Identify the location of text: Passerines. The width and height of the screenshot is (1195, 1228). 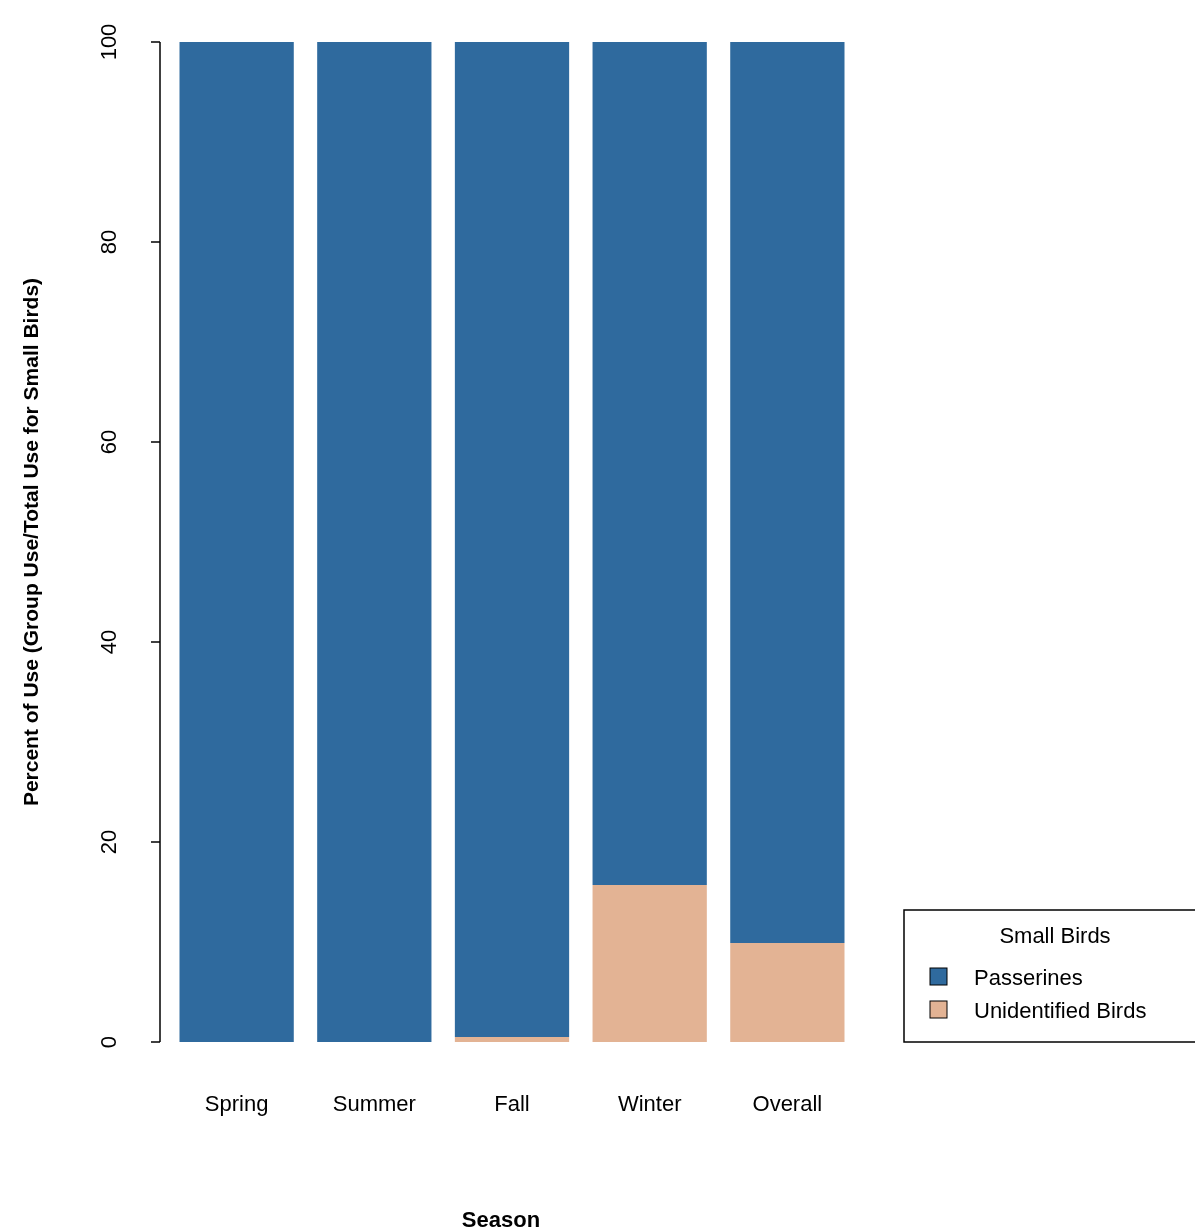
(1028, 977).